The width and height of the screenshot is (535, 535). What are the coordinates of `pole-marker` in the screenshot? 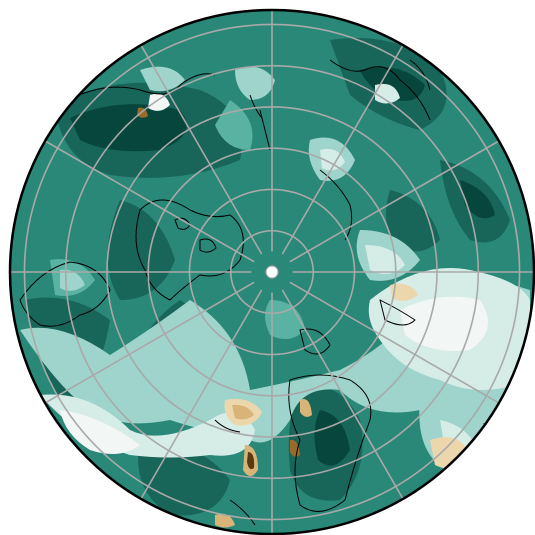 It's located at (272, 272).